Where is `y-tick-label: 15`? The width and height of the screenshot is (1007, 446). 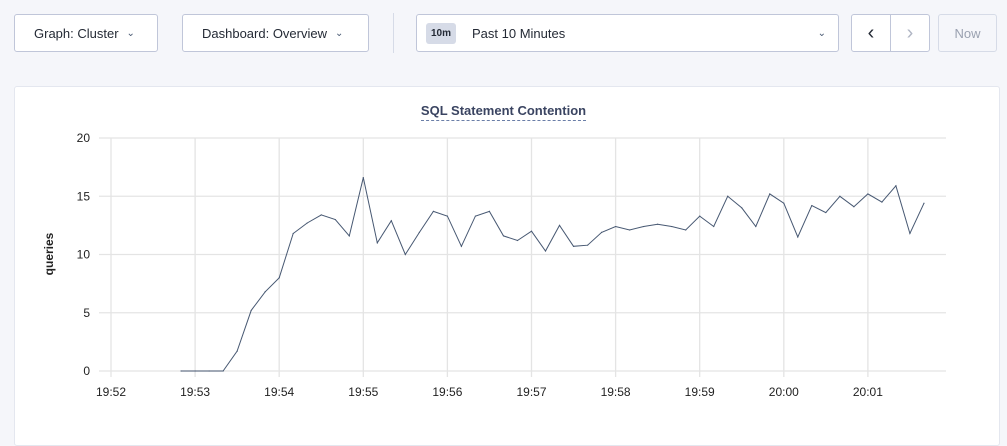 y-tick-label: 15 is located at coordinates (84, 196).